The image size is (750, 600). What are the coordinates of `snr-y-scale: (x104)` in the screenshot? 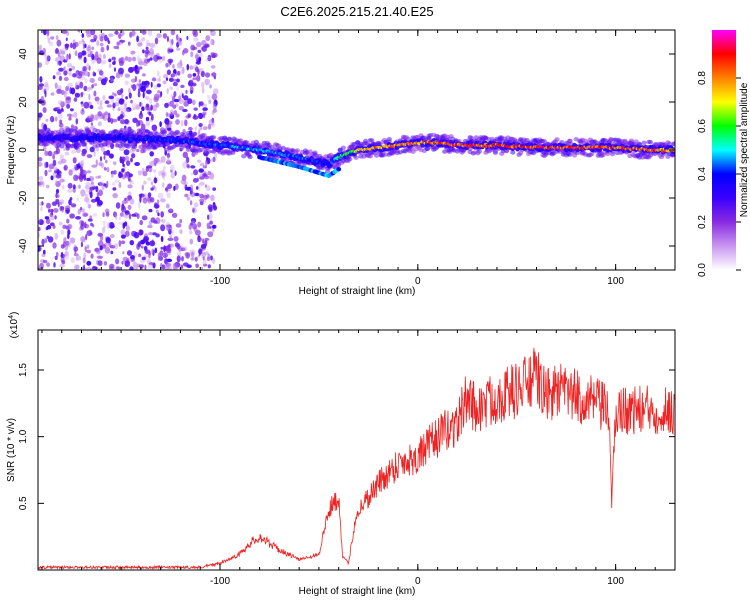 It's located at (14, 325).